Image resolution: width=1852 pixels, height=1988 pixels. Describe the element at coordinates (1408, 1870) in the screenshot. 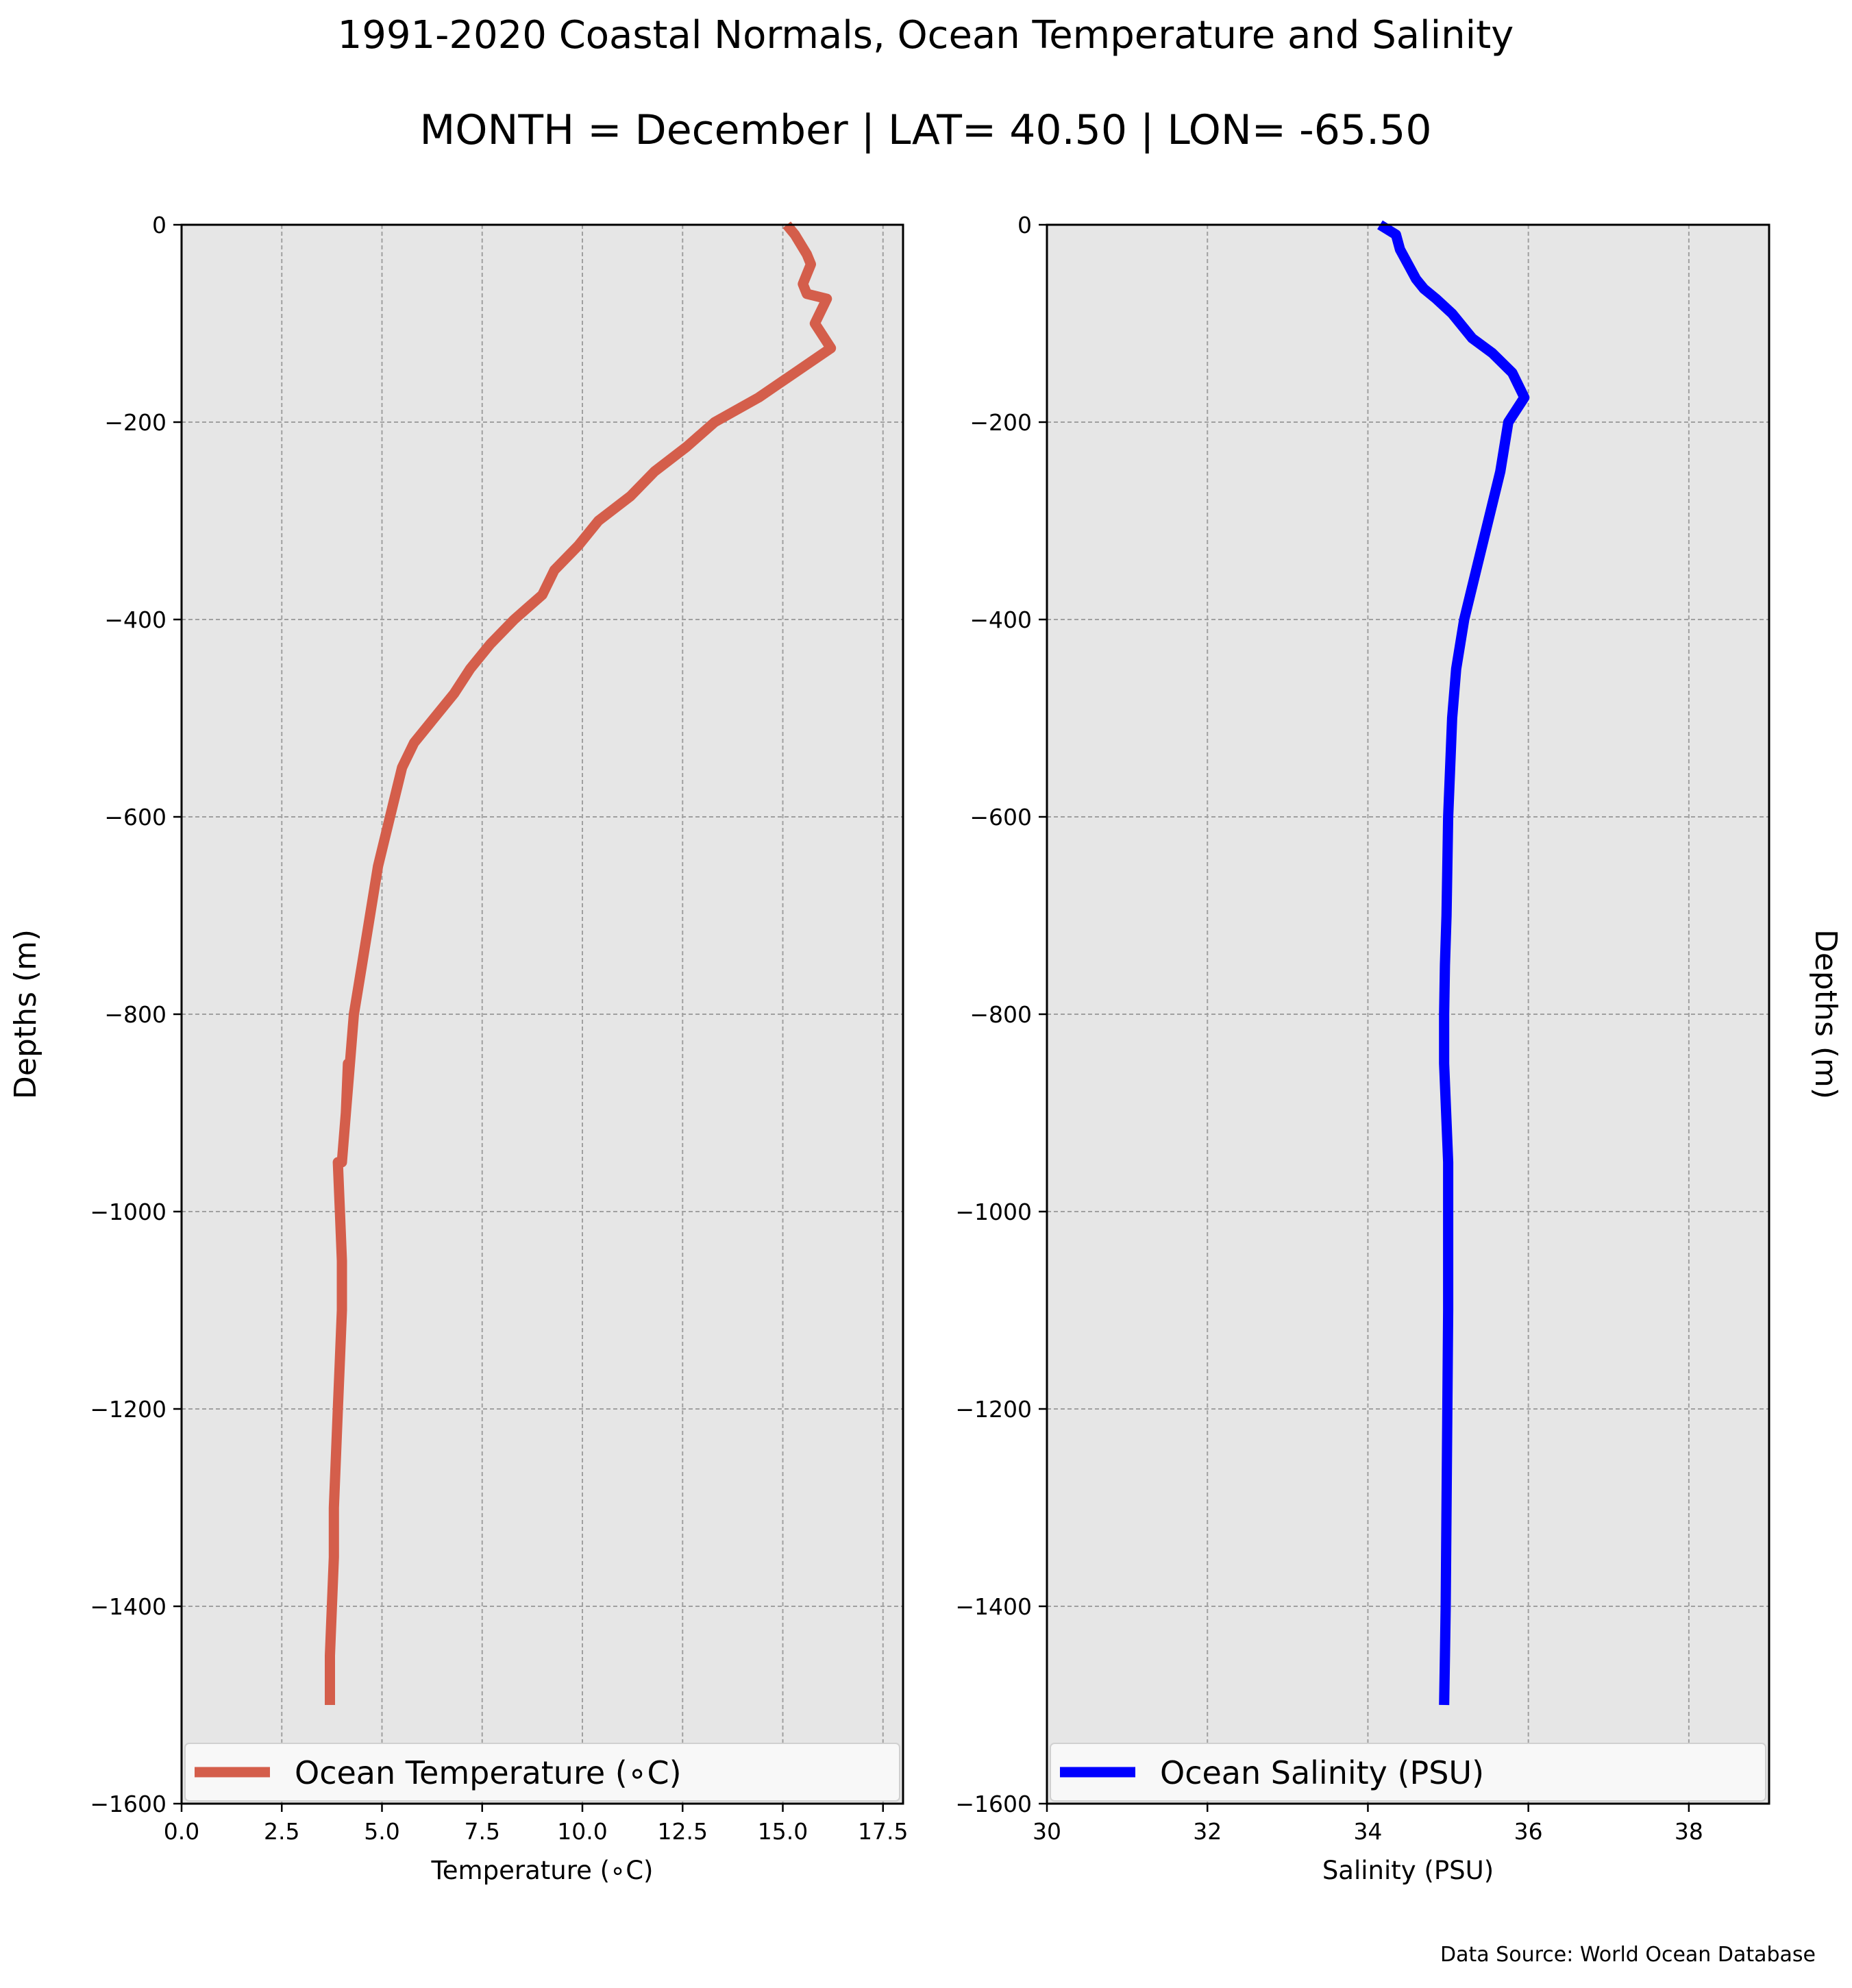

I see `x-axis-label: Salinity (PSU)` at that location.